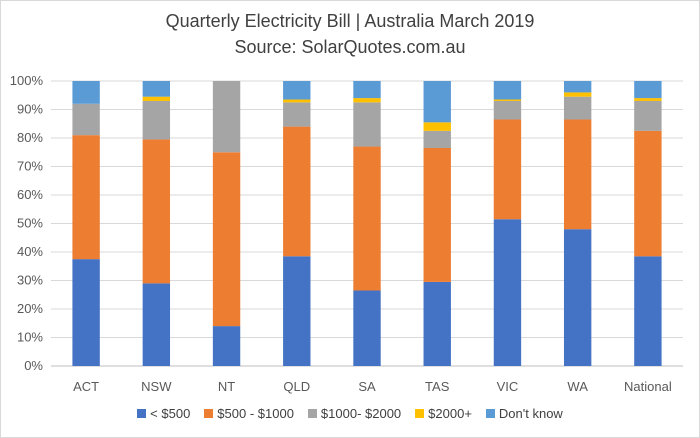 This screenshot has width=700, height=438. What do you see at coordinates (27, 80) in the screenshot?
I see `y-tick-label: 100%` at bounding box center [27, 80].